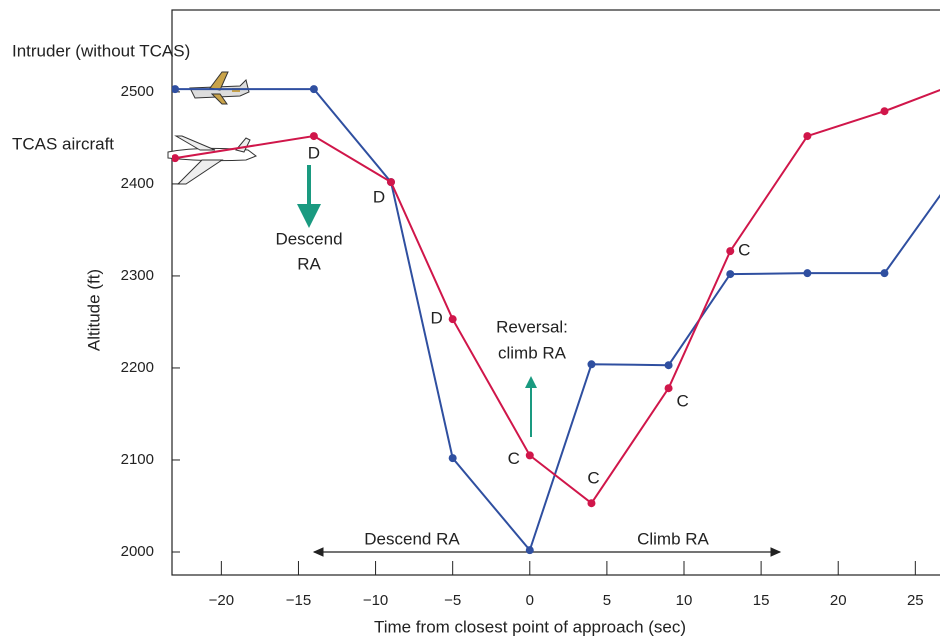 The height and width of the screenshot is (641, 940). What do you see at coordinates (452, 600) in the screenshot?
I see `x-tick-label: −5` at bounding box center [452, 600].